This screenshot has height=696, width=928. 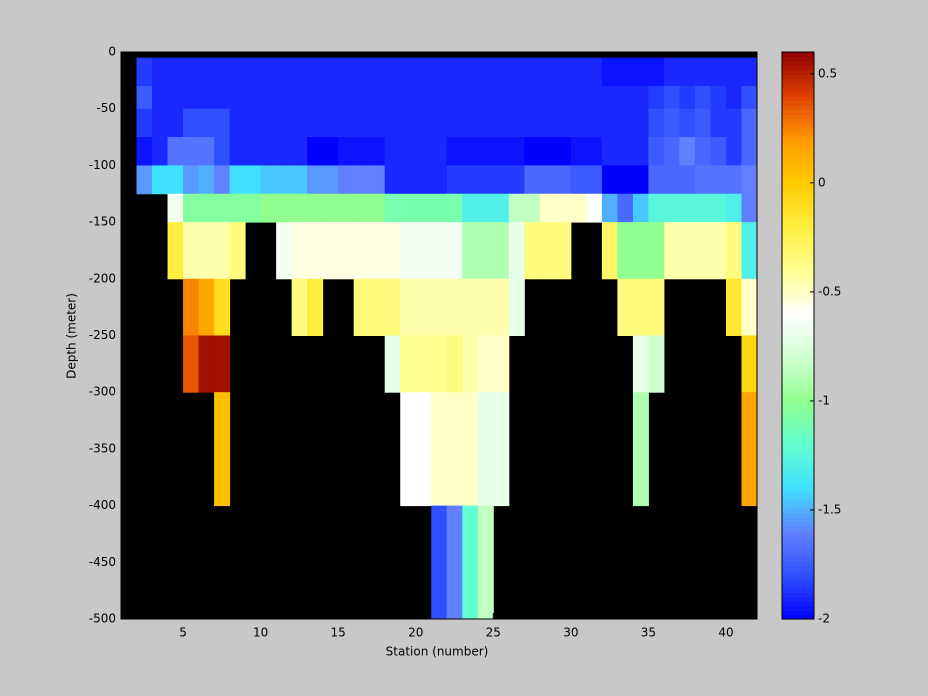 What do you see at coordinates (102, 448) in the screenshot?
I see `y-tick-label: -350` at bounding box center [102, 448].